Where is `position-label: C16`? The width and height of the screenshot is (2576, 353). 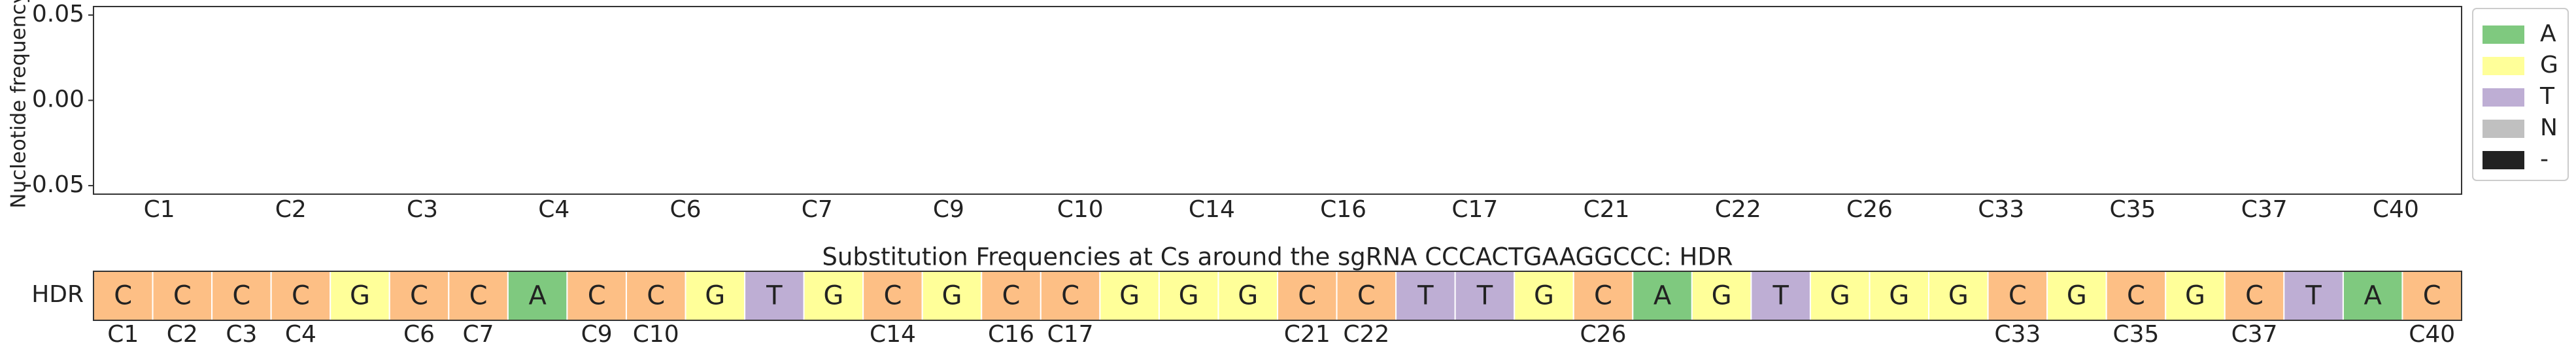
position-label: C16 is located at coordinates (1011, 334).